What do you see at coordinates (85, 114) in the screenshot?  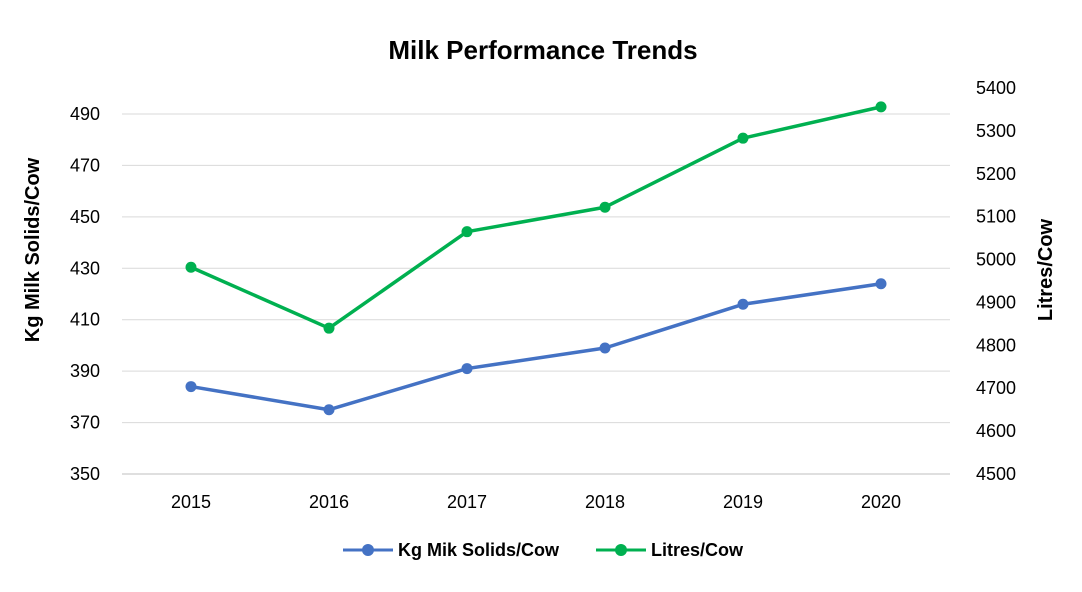 I see `left-tick-label: 490` at bounding box center [85, 114].